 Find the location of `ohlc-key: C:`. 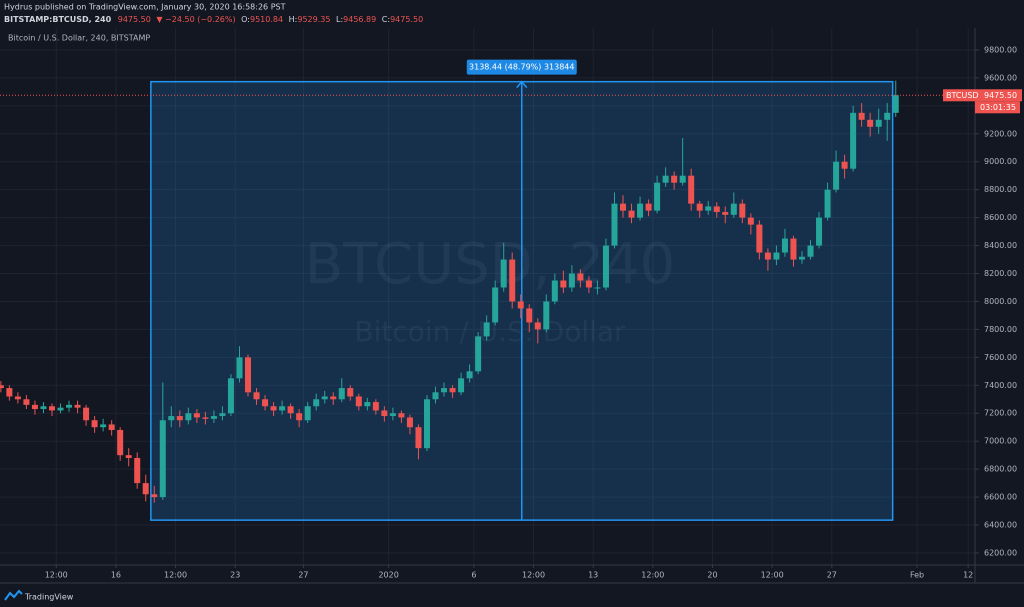

ohlc-key: C: is located at coordinates (386, 19).